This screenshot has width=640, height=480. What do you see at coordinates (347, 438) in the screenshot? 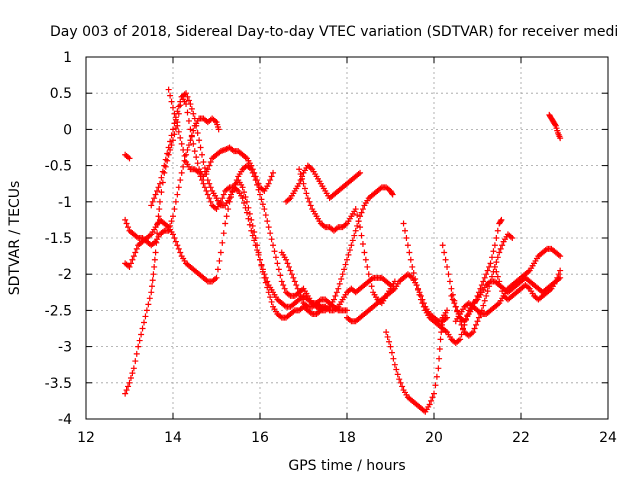
I see `x-tick-label: 18` at bounding box center [347, 438].